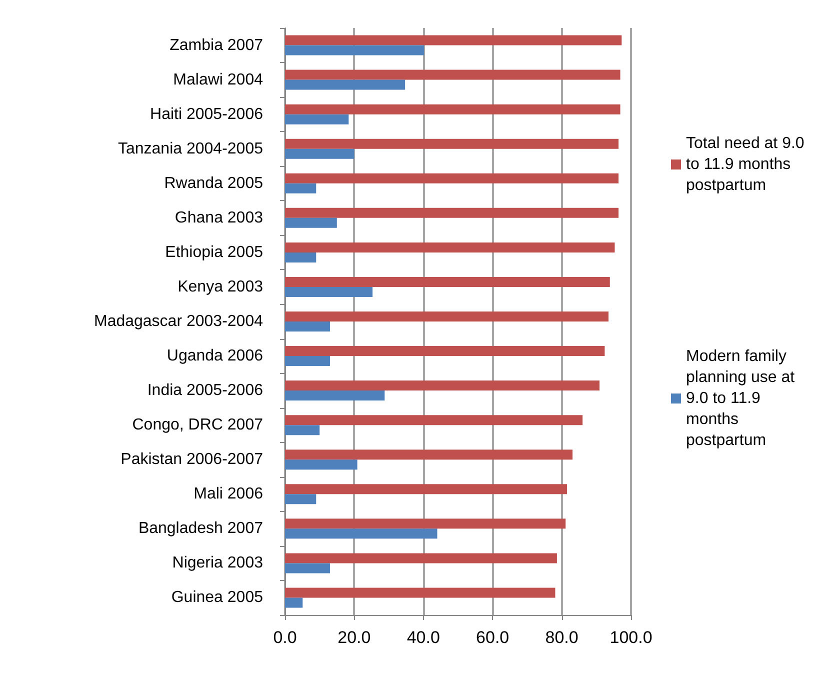  What do you see at coordinates (218, 79) in the screenshot?
I see `y-tick-label: Malawi 2004` at bounding box center [218, 79].